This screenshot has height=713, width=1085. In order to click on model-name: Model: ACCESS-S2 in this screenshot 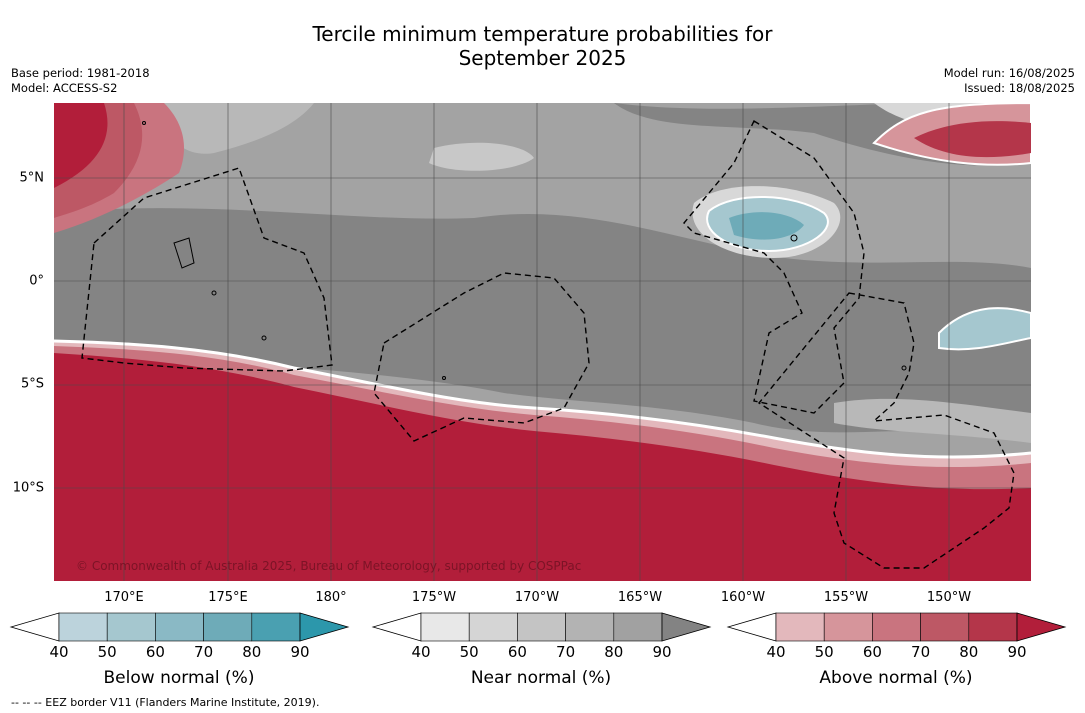, I will do `click(64, 88)`.